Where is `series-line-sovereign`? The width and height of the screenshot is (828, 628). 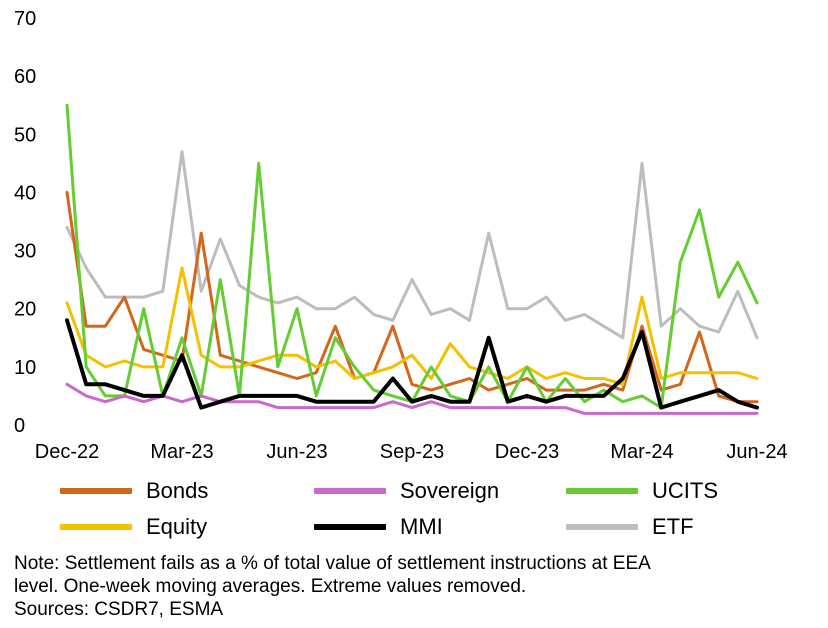
series-line-sovereign is located at coordinates (412, 398).